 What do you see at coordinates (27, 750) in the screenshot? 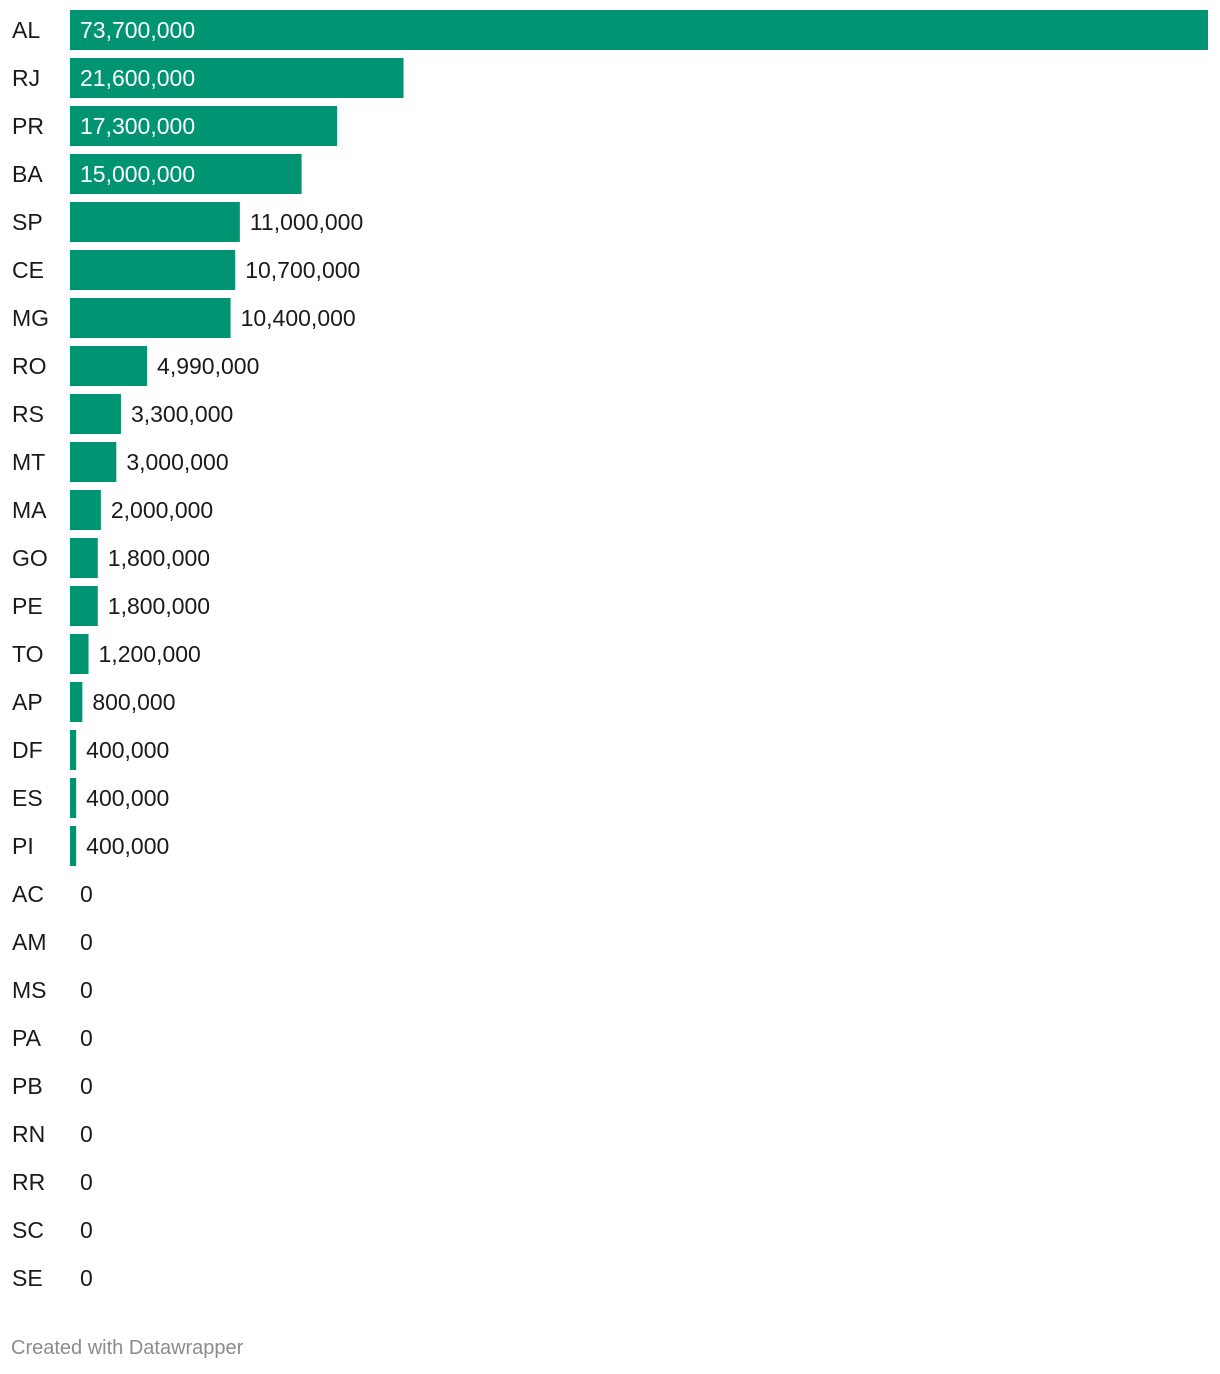
I see `category-label: DF` at bounding box center [27, 750].